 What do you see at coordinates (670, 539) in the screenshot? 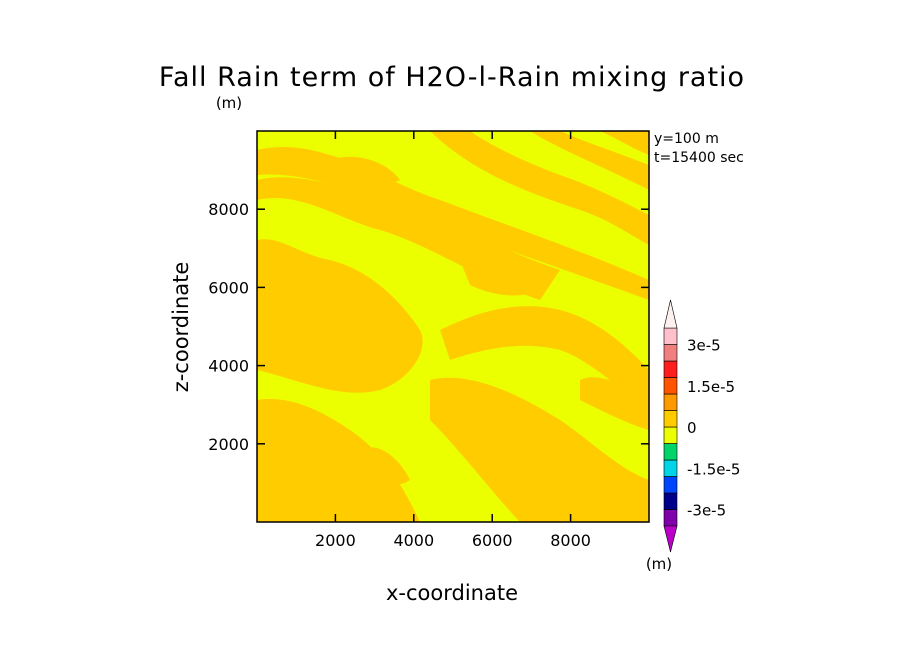
I see `colorbar-under-arrow` at bounding box center [670, 539].